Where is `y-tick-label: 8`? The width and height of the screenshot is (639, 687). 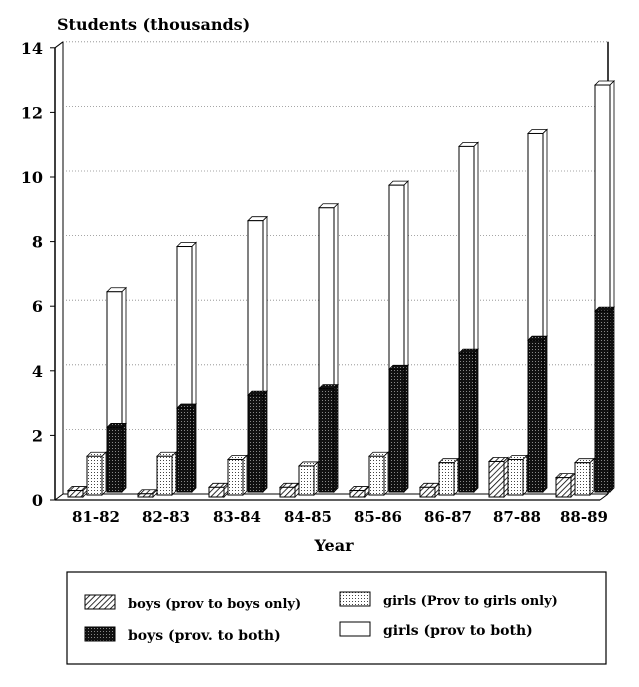 y-tick-label: 8 is located at coordinates (37, 242).